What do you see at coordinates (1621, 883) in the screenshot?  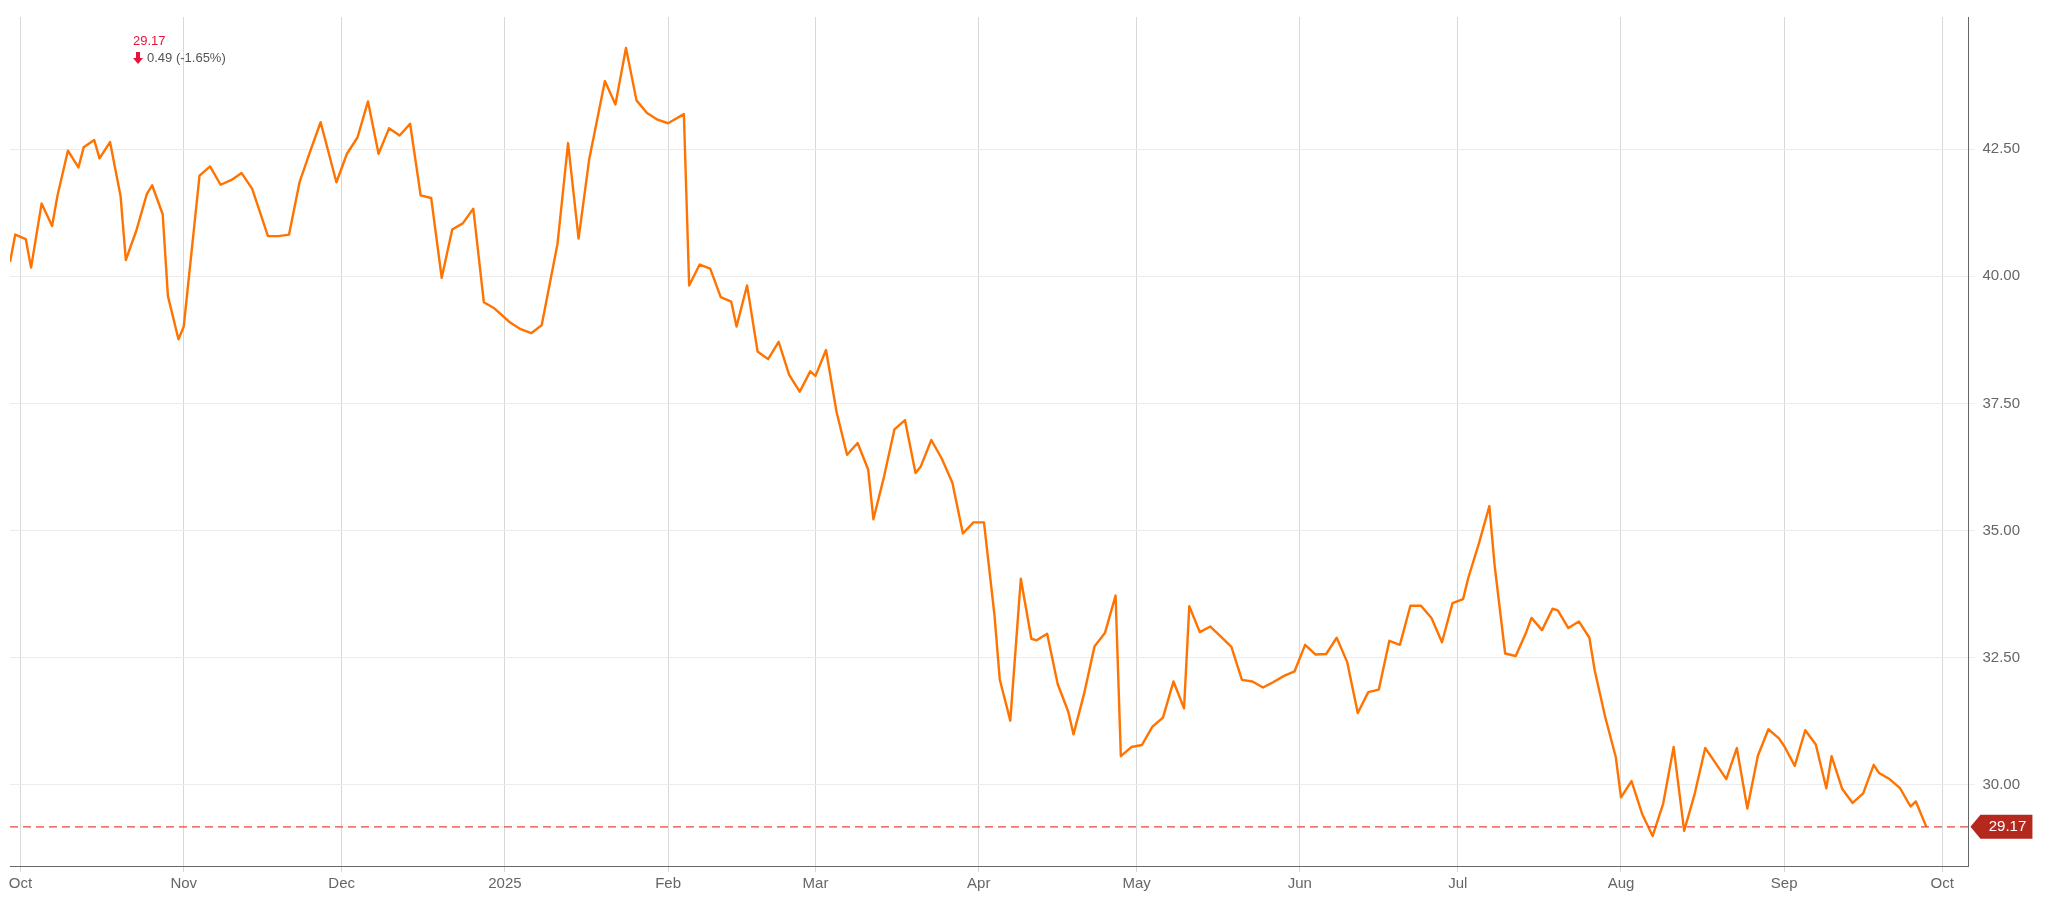 I see `x-tick-label: Aug` at bounding box center [1621, 883].